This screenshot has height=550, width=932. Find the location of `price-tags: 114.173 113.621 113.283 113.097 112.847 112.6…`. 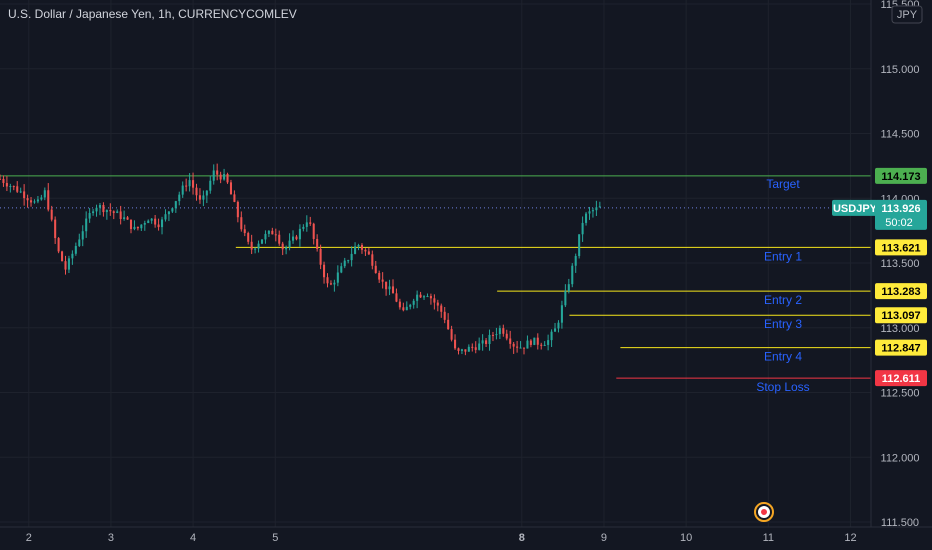

price-tags: 114.173 113.621 113.283 113.097 112.847 112.6… is located at coordinates (901, 277).